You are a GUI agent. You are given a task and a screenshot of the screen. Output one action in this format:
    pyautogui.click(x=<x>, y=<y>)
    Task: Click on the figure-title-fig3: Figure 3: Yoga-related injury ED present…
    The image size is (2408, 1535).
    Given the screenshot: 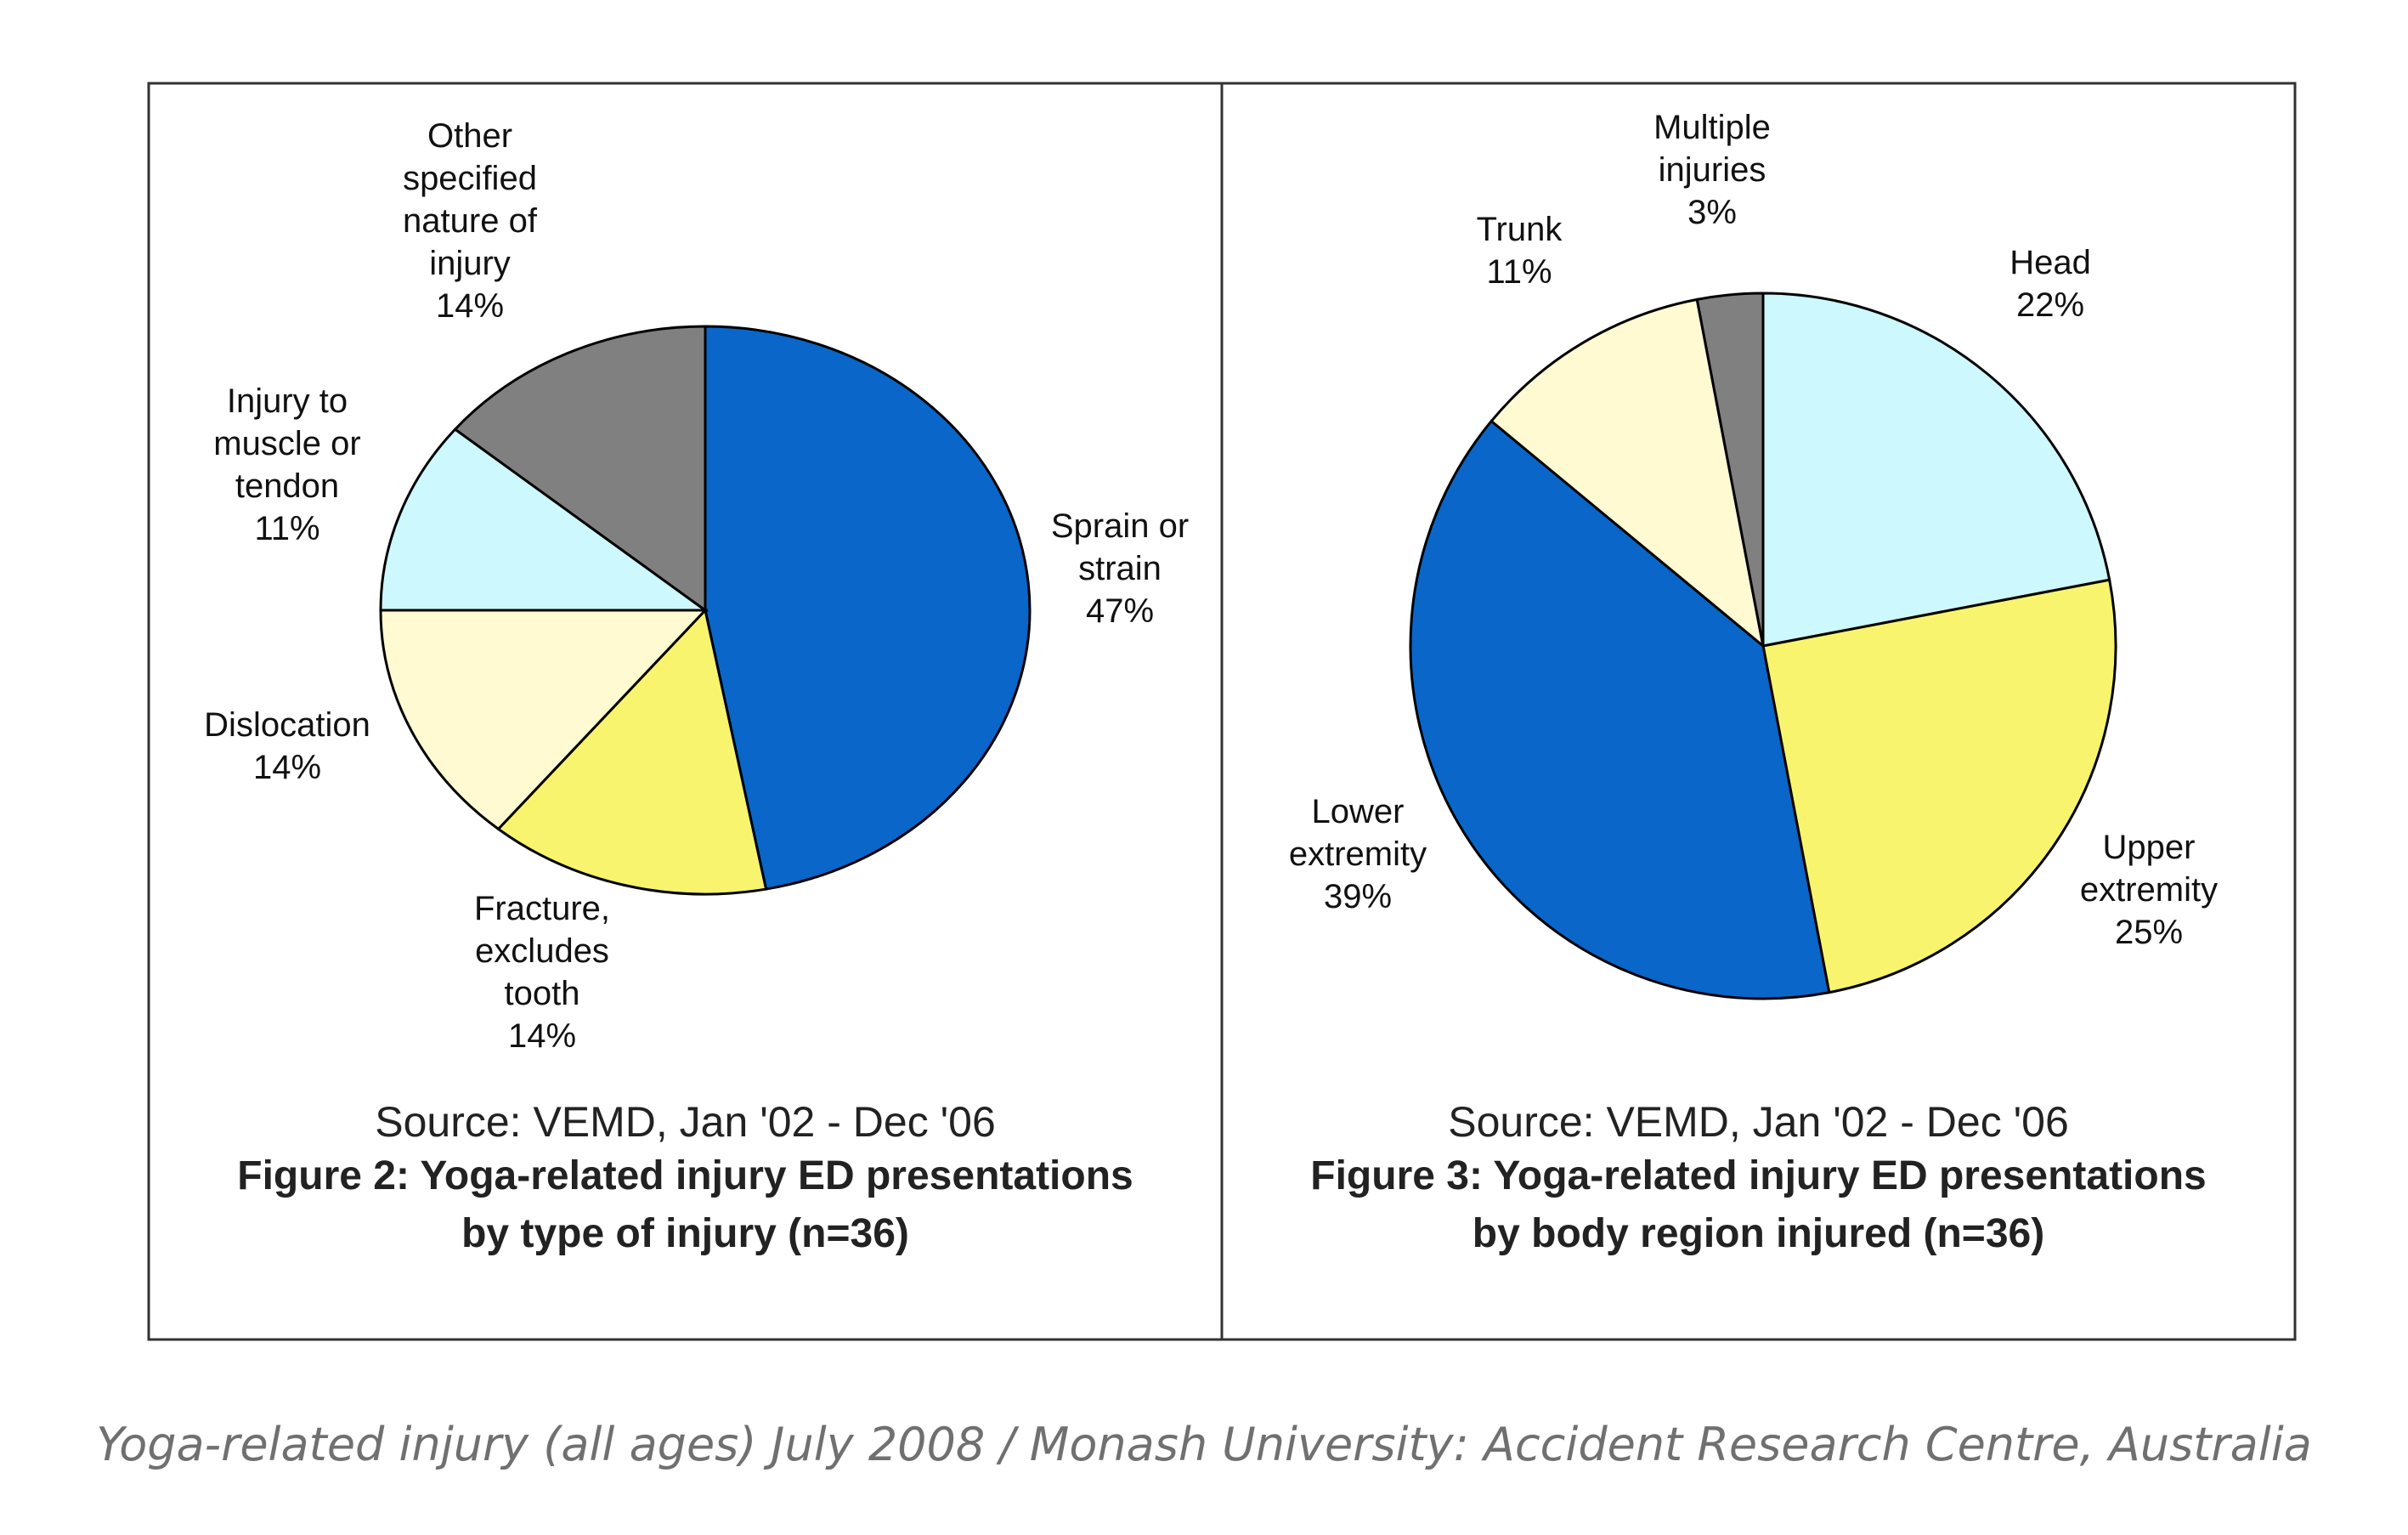 What is the action you would take?
    pyautogui.click(x=1758, y=1205)
    